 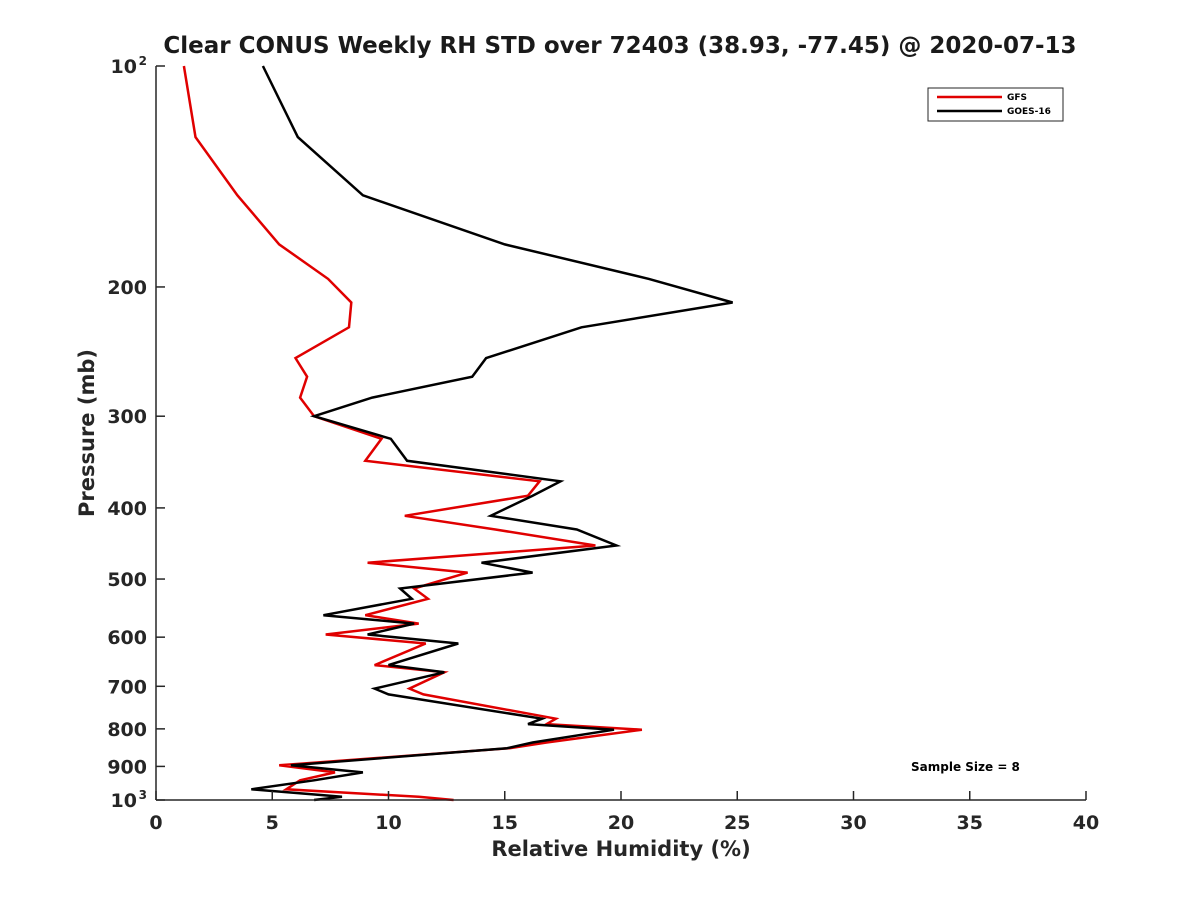 I want to click on y-tick-label: 500, so click(x=127, y=580).